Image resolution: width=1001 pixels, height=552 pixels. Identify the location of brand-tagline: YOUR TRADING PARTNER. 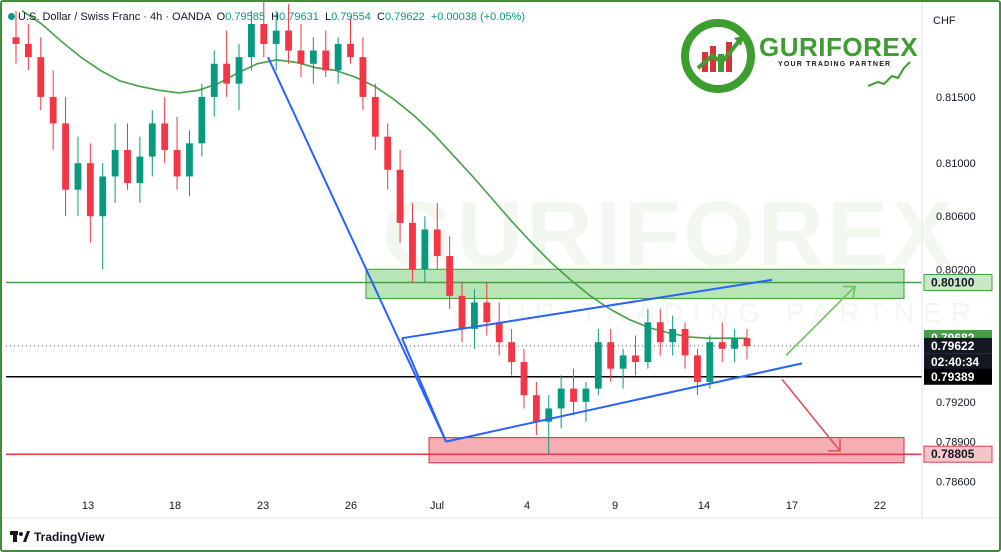
(835, 64).